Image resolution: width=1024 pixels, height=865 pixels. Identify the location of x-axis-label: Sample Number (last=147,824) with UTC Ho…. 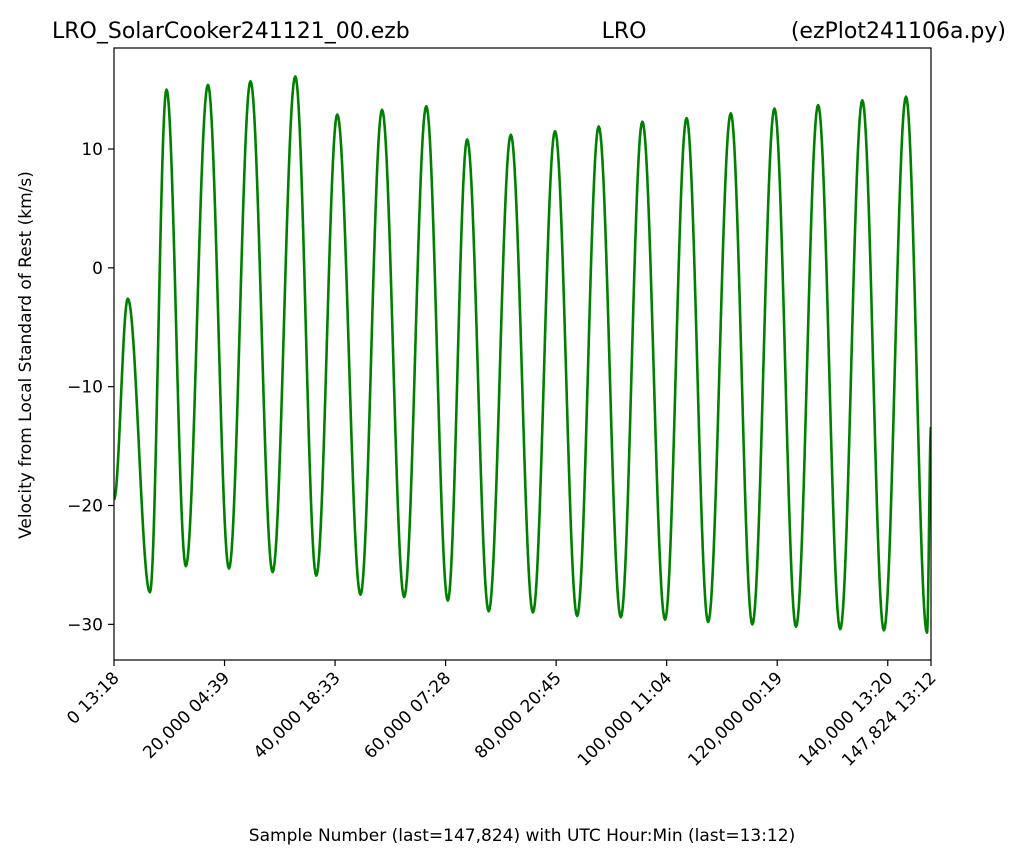
(522, 836).